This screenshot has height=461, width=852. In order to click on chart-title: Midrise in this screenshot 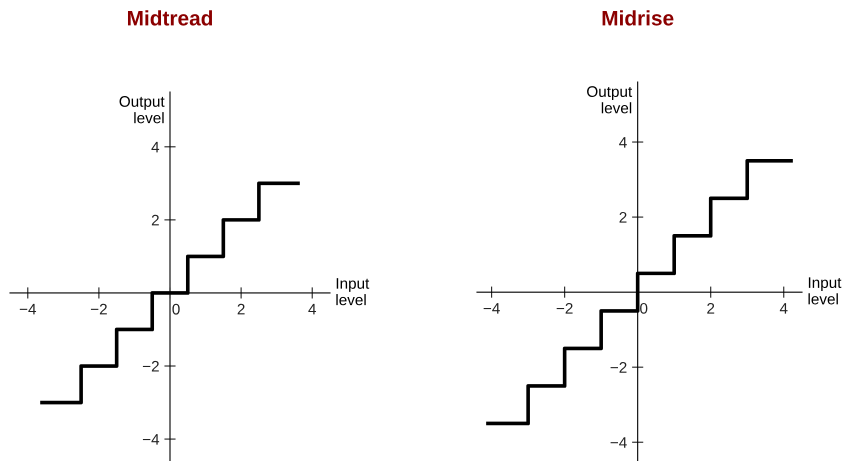, I will do `click(638, 18)`.